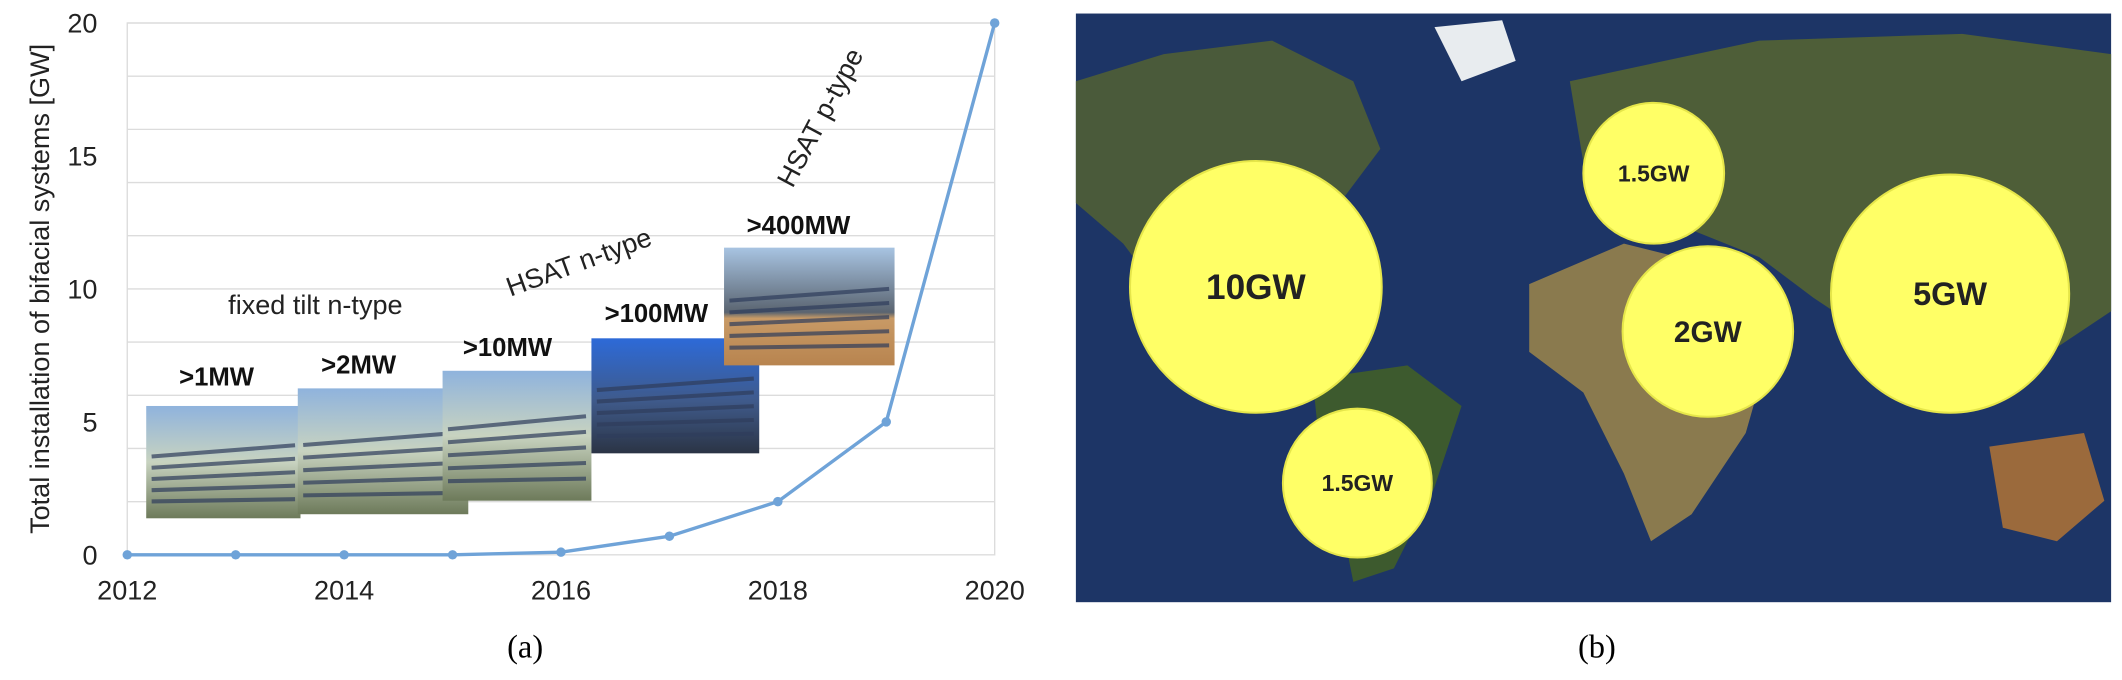 The image size is (2122, 680). What do you see at coordinates (525, 648) in the screenshot?
I see `panel-caption: (a)` at bounding box center [525, 648].